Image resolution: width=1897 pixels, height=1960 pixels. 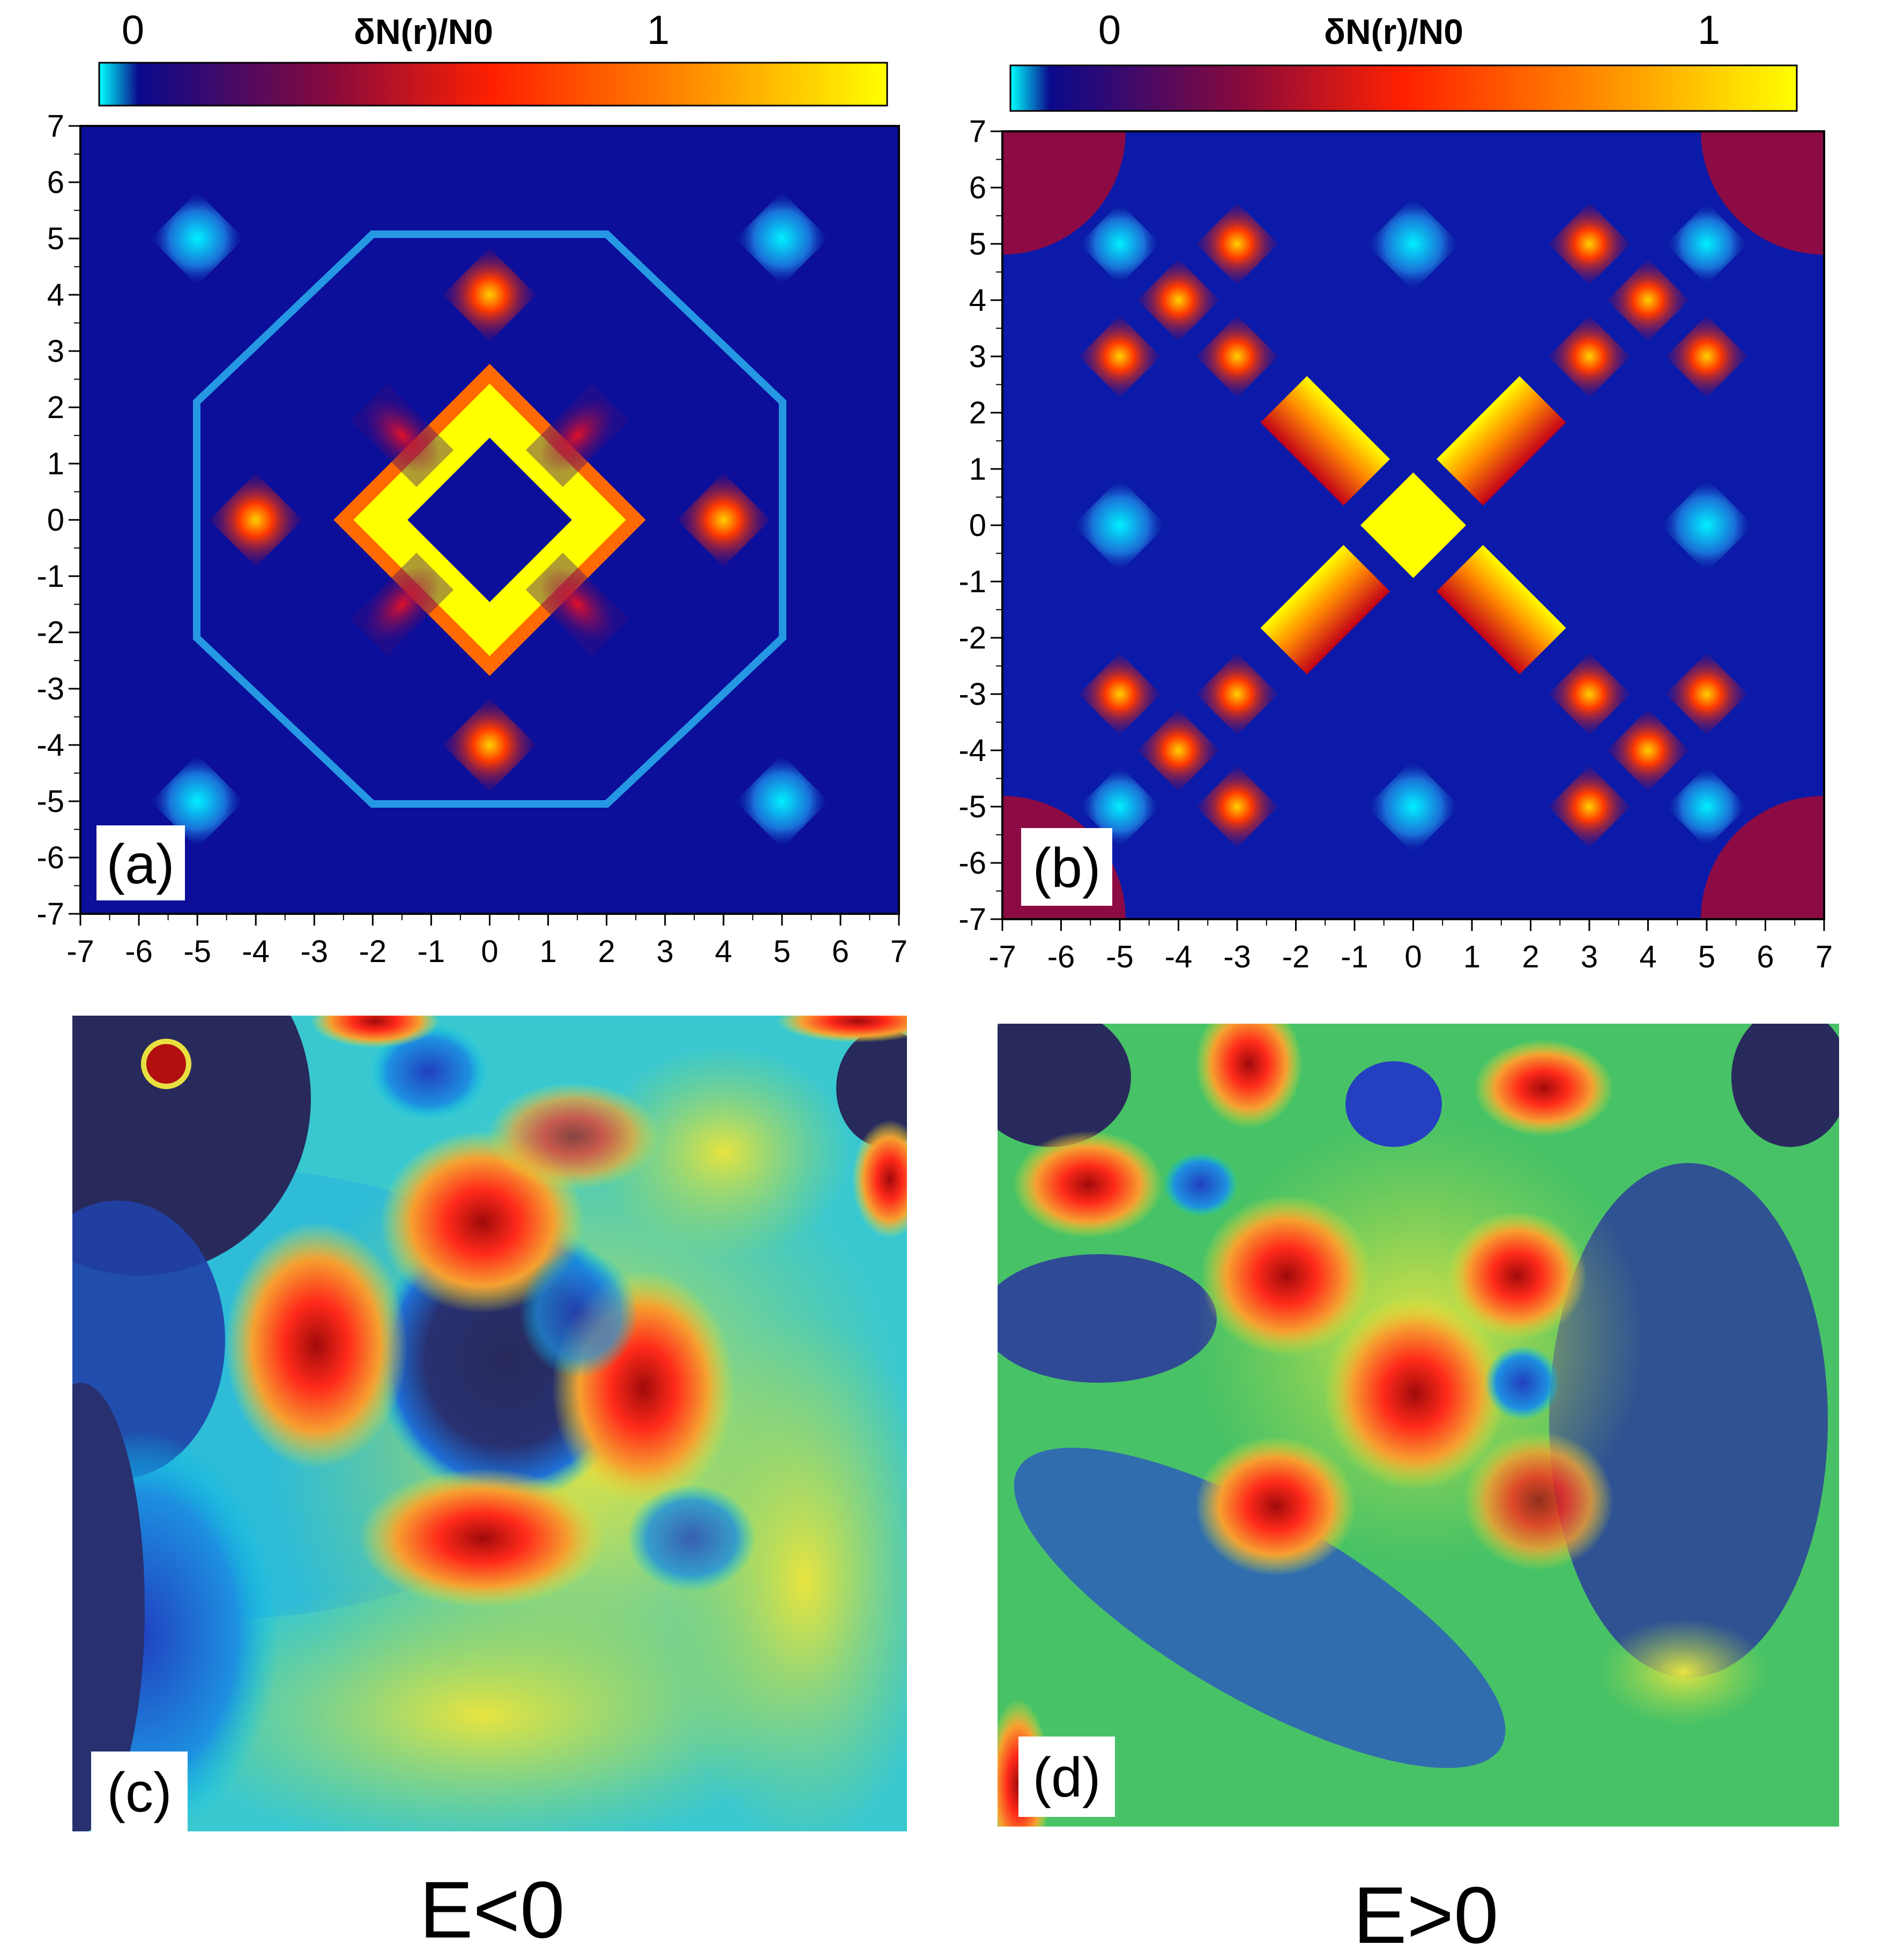 I want to click on x-tick-label-a-3: -4, so click(x=256, y=952).